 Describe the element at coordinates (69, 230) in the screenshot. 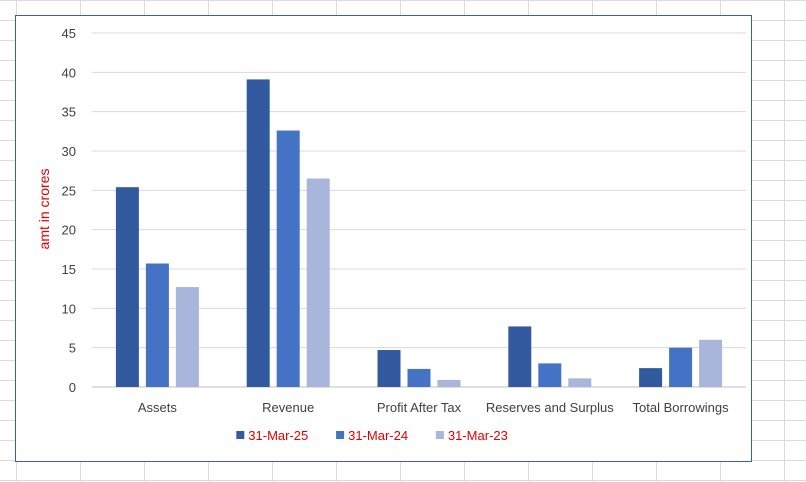

I see `y-tick-label: 20` at that location.